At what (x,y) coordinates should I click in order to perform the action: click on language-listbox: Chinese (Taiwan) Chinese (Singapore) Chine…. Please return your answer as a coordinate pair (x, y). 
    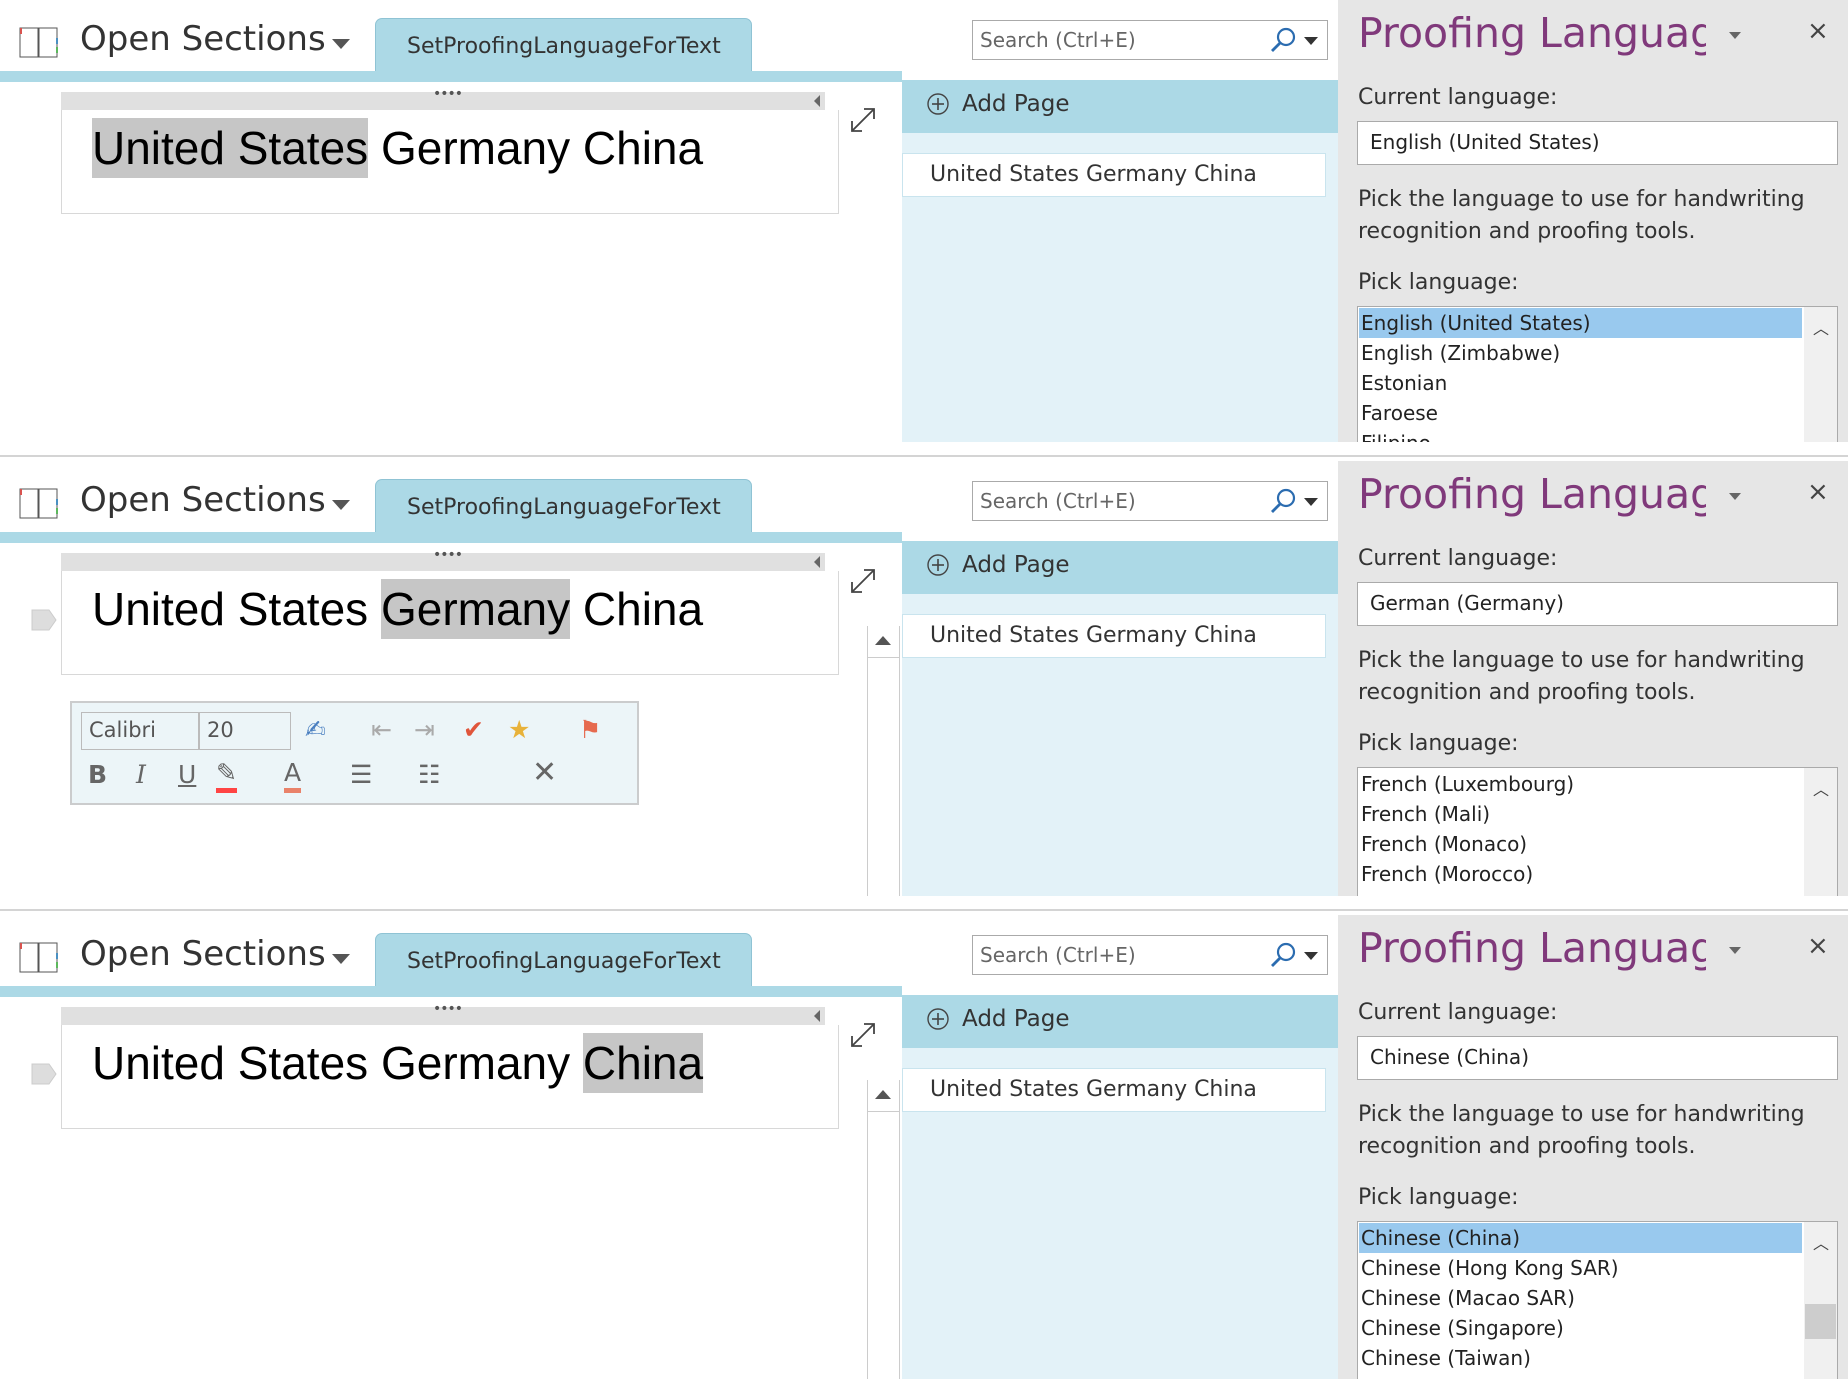
    Looking at the image, I should click on (1597, 1300).